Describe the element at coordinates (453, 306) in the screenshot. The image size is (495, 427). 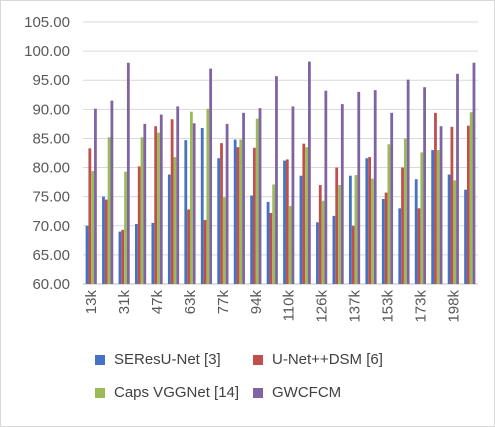
I see `x-tick-label: 198k` at that location.